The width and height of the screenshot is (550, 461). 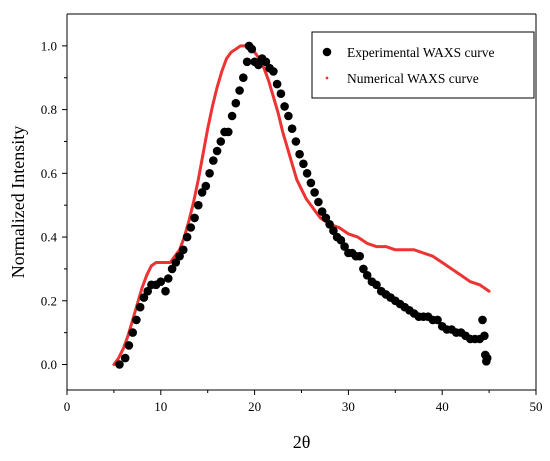 What do you see at coordinates (536, 406) in the screenshot?
I see `x-tick-label: 50` at bounding box center [536, 406].